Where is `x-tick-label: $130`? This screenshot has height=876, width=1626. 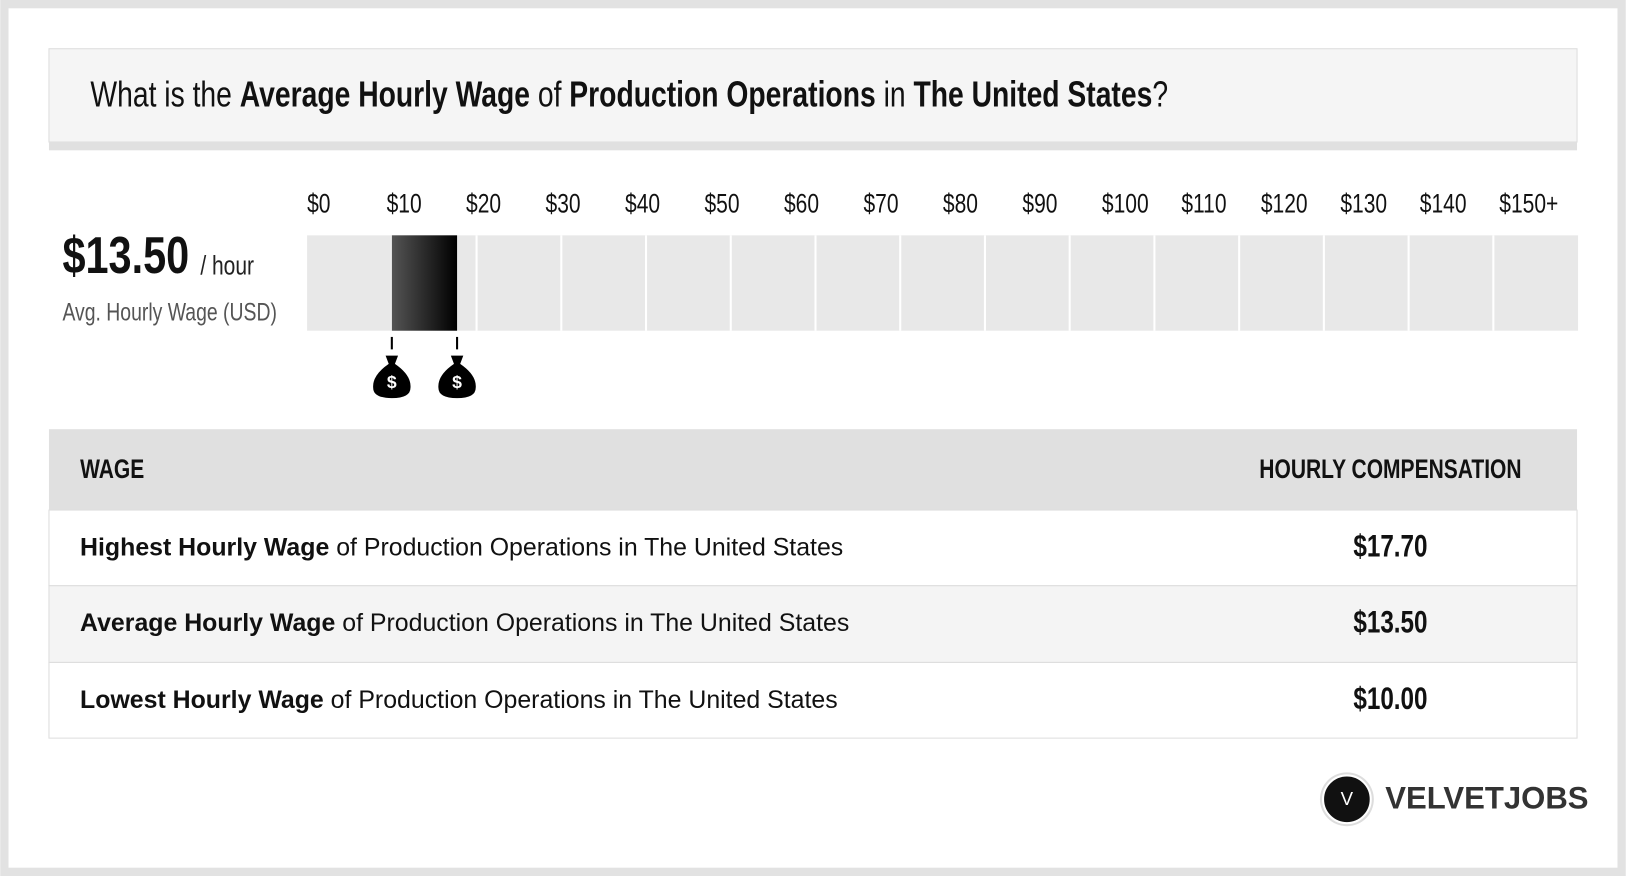 x-tick-label: $130 is located at coordinates (1363, 204).